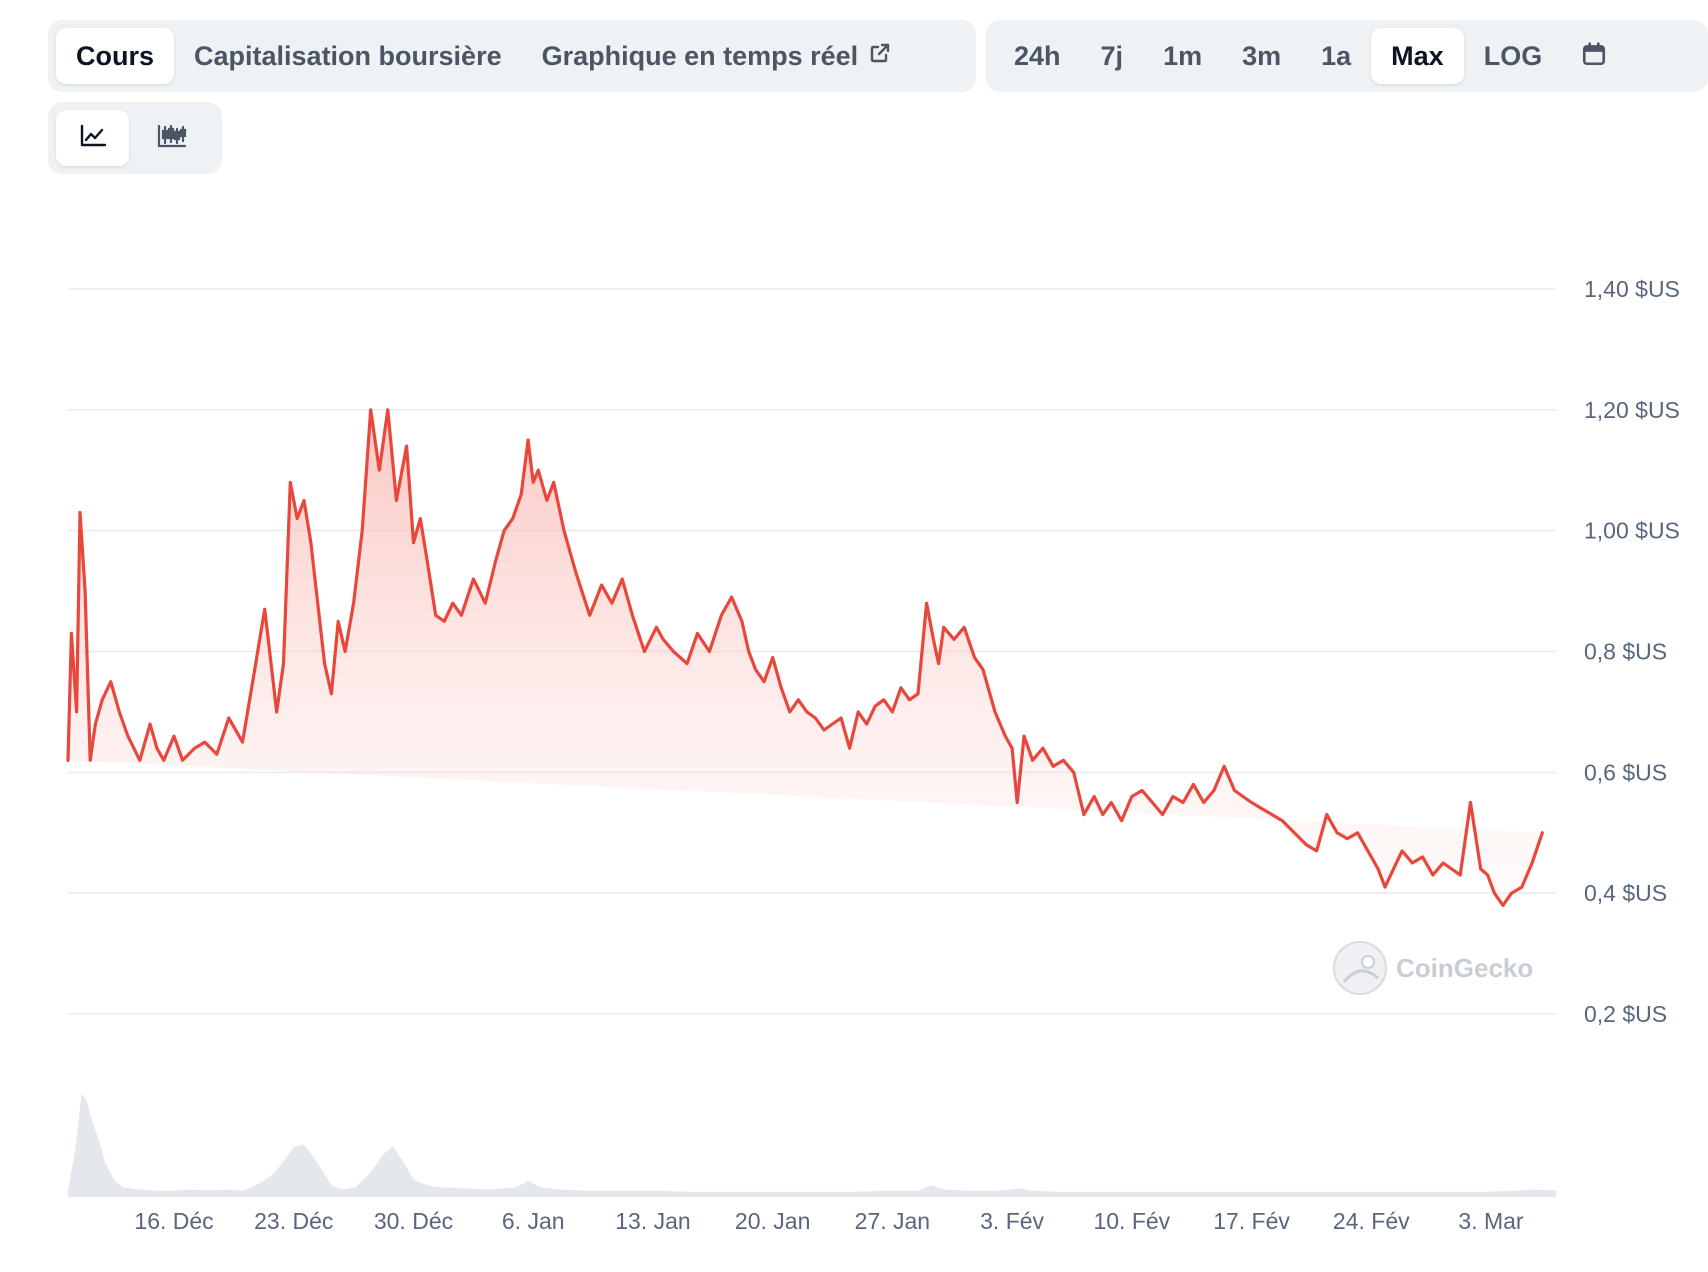 The width and height of the screenshot is (1708, 1272). Describe the element at coordinates (413, 1221) in the screenshot. I see `x-tick-label: 30. Déc` at that location.